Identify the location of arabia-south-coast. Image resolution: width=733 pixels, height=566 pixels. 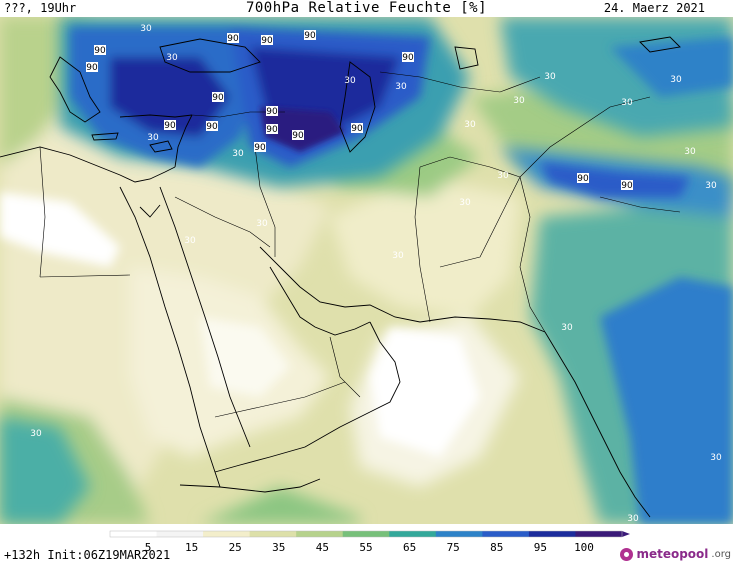
(292, 442).